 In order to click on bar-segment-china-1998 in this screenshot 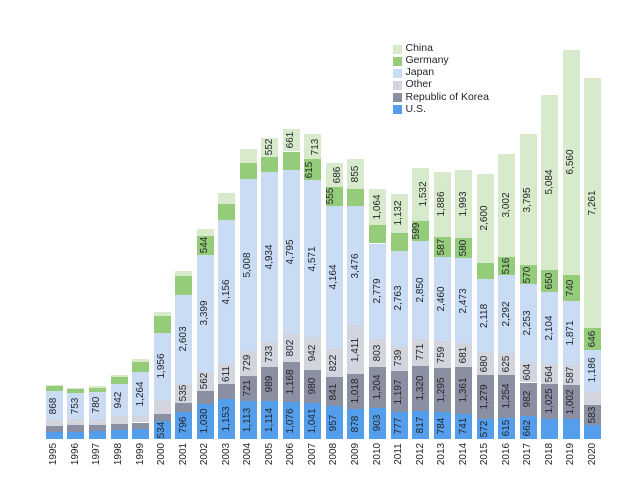, I will do `click(119, 376)`.